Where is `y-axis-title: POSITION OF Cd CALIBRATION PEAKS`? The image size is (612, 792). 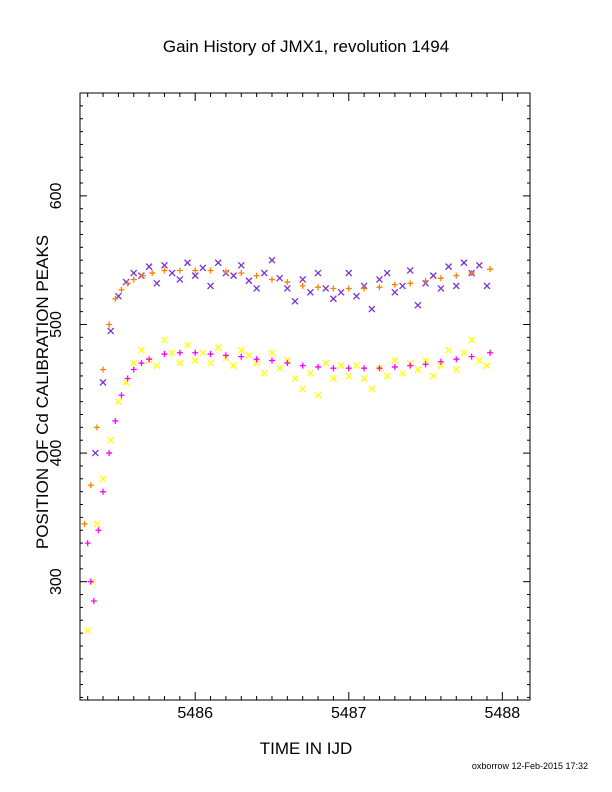
y-axis-title: POSITION OF Cd CALIBRATION PEAKS is located at coordinates (42, 392).